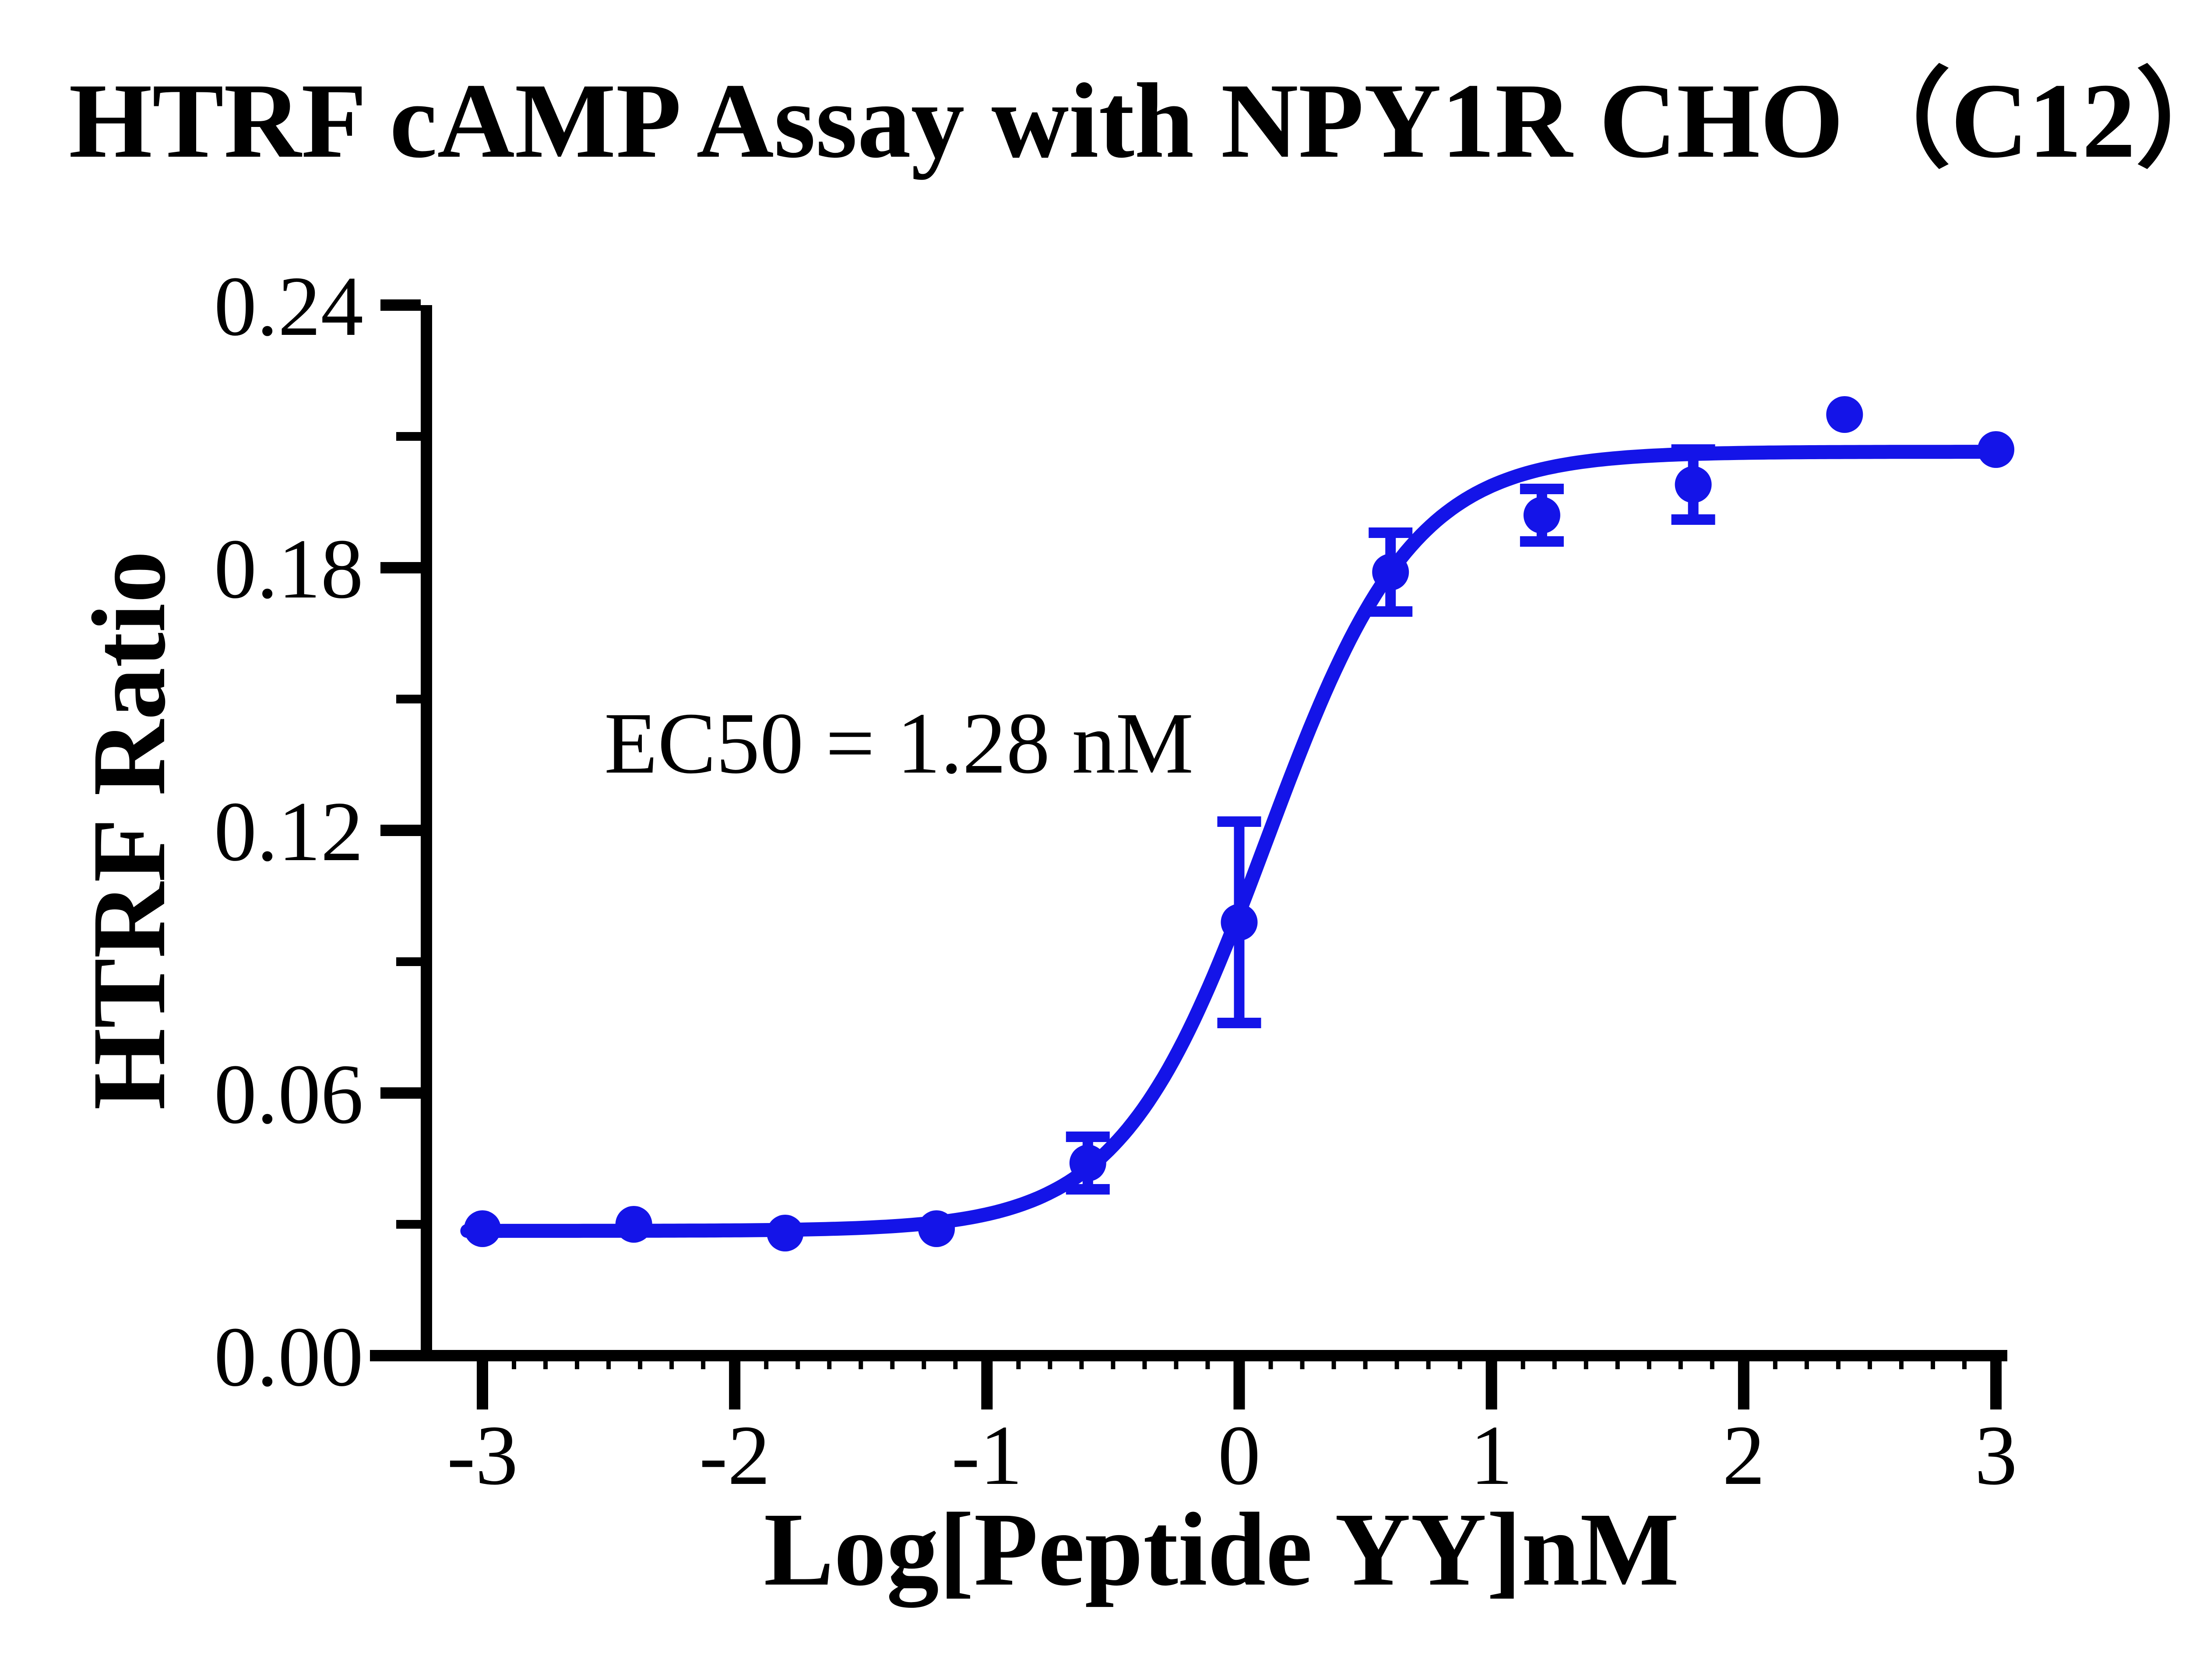 The width and height of the screenshot is (2189, 1680). I want to click on y-tick-label: 0.00, so click(289, 1357).